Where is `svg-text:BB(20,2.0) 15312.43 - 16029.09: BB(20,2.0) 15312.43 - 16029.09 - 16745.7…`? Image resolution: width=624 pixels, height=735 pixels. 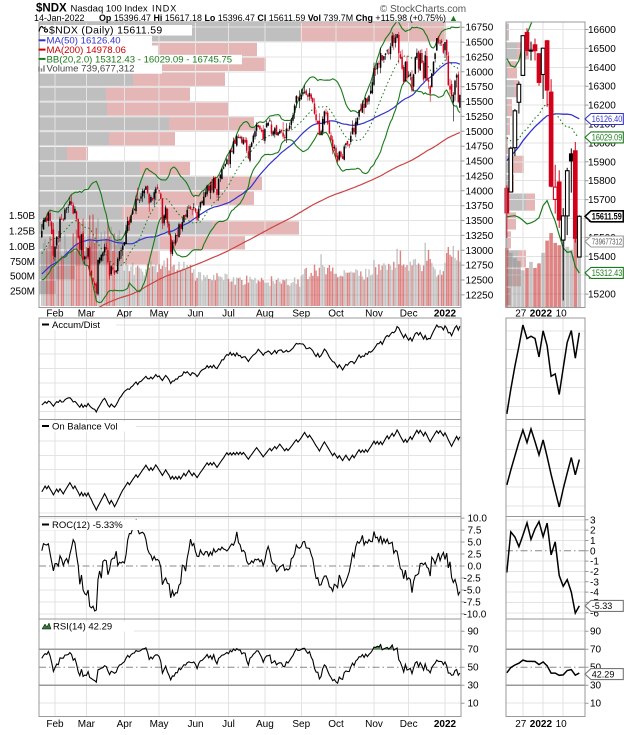 svg-text:BB(20,2.0) 15312.43 - 16029.09: BB(20,2.0) 15312.43 - 16029.09 - 16745.7… is located at coordinates (140, 59).